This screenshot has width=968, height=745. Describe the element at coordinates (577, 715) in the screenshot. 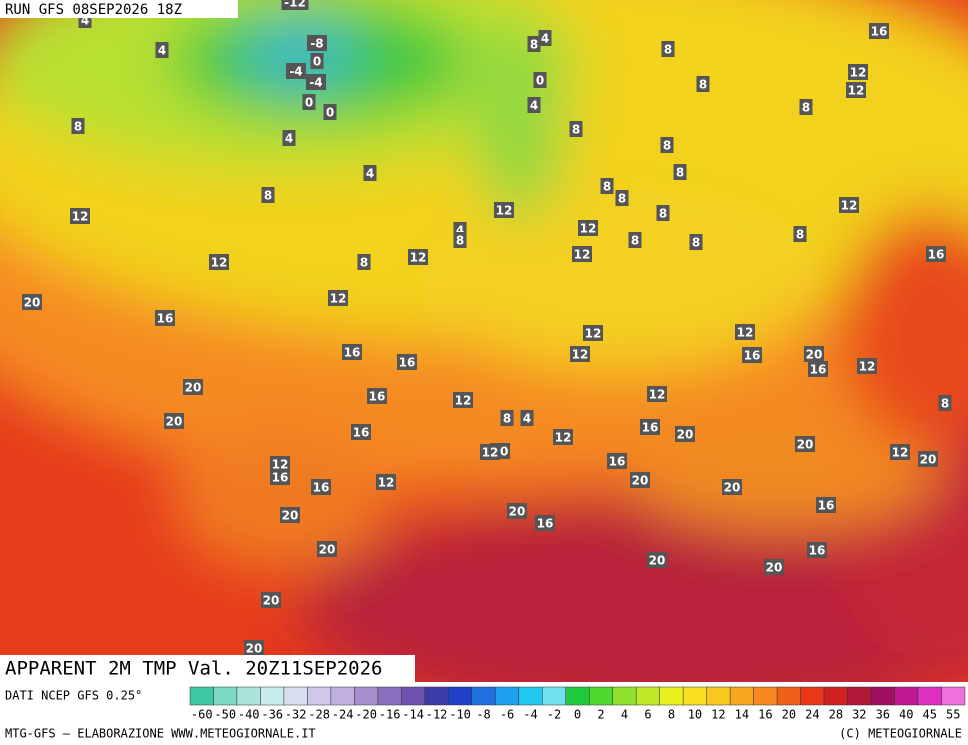

I see `colorbar-label: 0` at that location.